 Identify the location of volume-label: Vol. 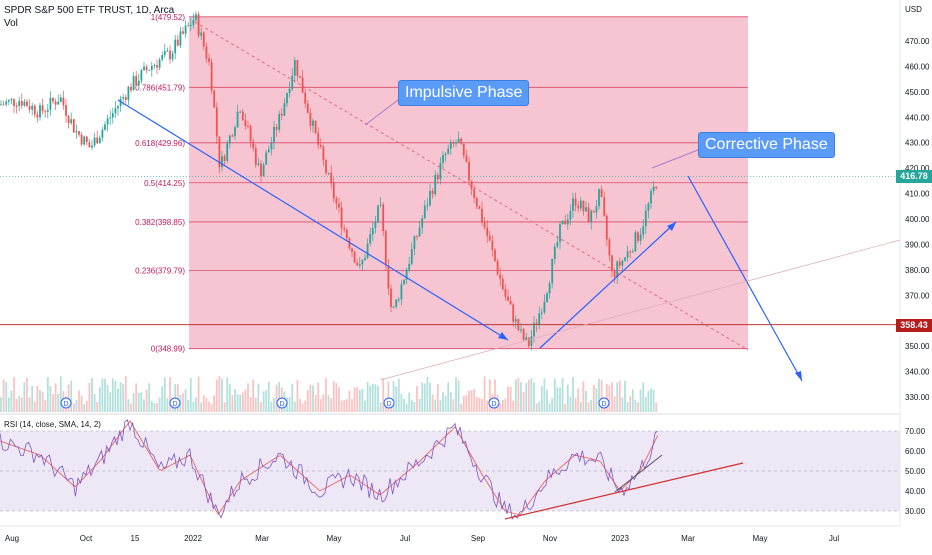
(11, 23).